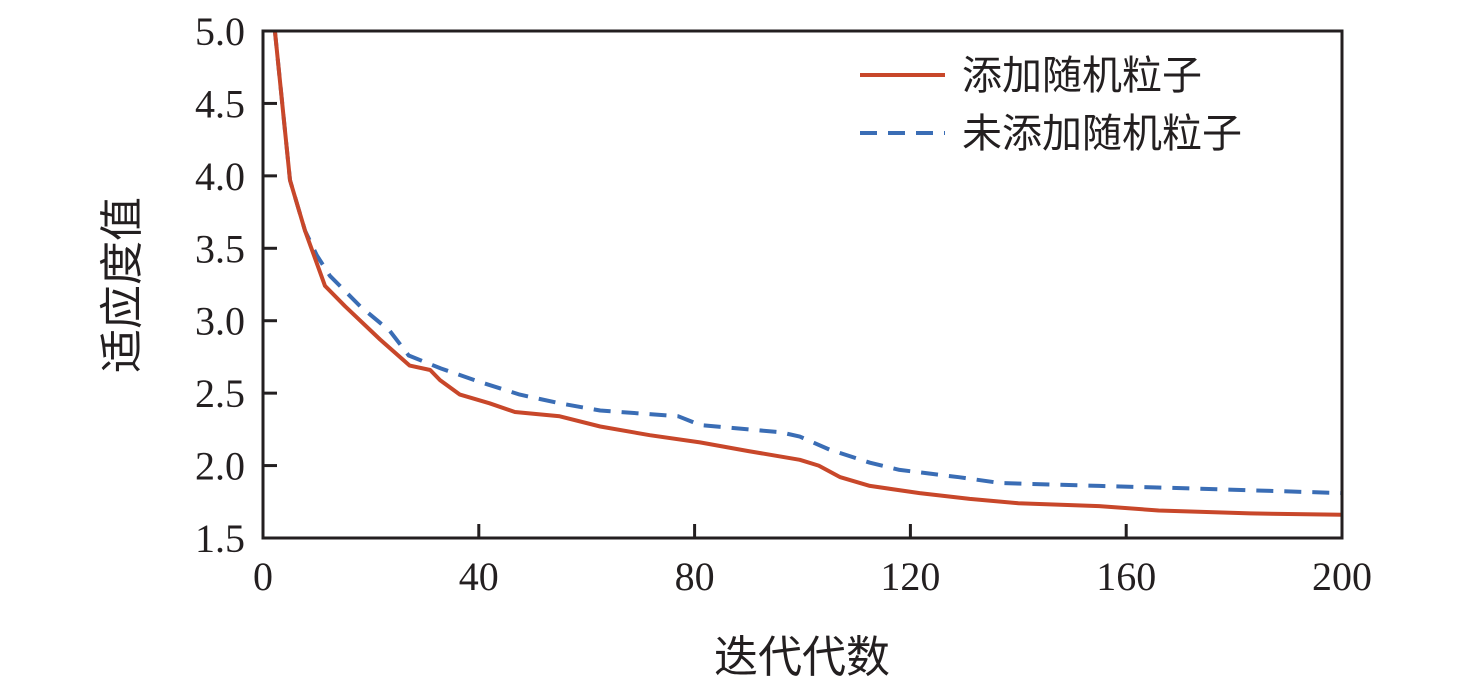 This screenshot has height=689, width=1476. What do you see at coordinates (695, 576) in the screenshot?
I see `x-tick-label: 80` at bounding box center [695, 576].